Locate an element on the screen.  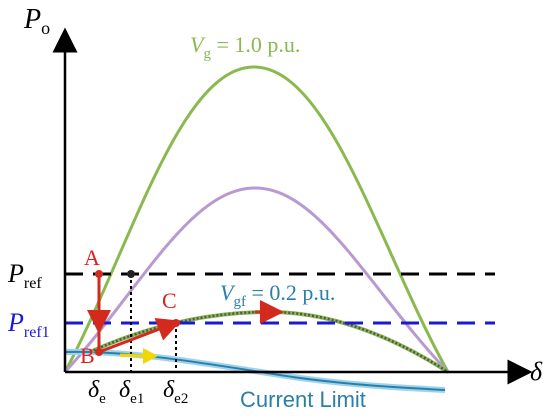
point-b-label: B is located at coordinates (87, 355).